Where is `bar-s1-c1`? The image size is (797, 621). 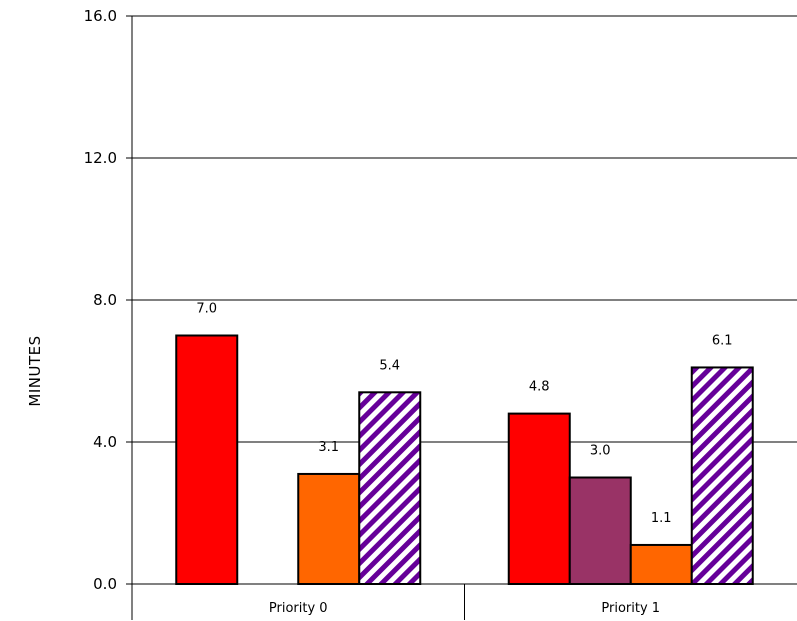
bar-s1-c1 is located at coordinates (600, 530).